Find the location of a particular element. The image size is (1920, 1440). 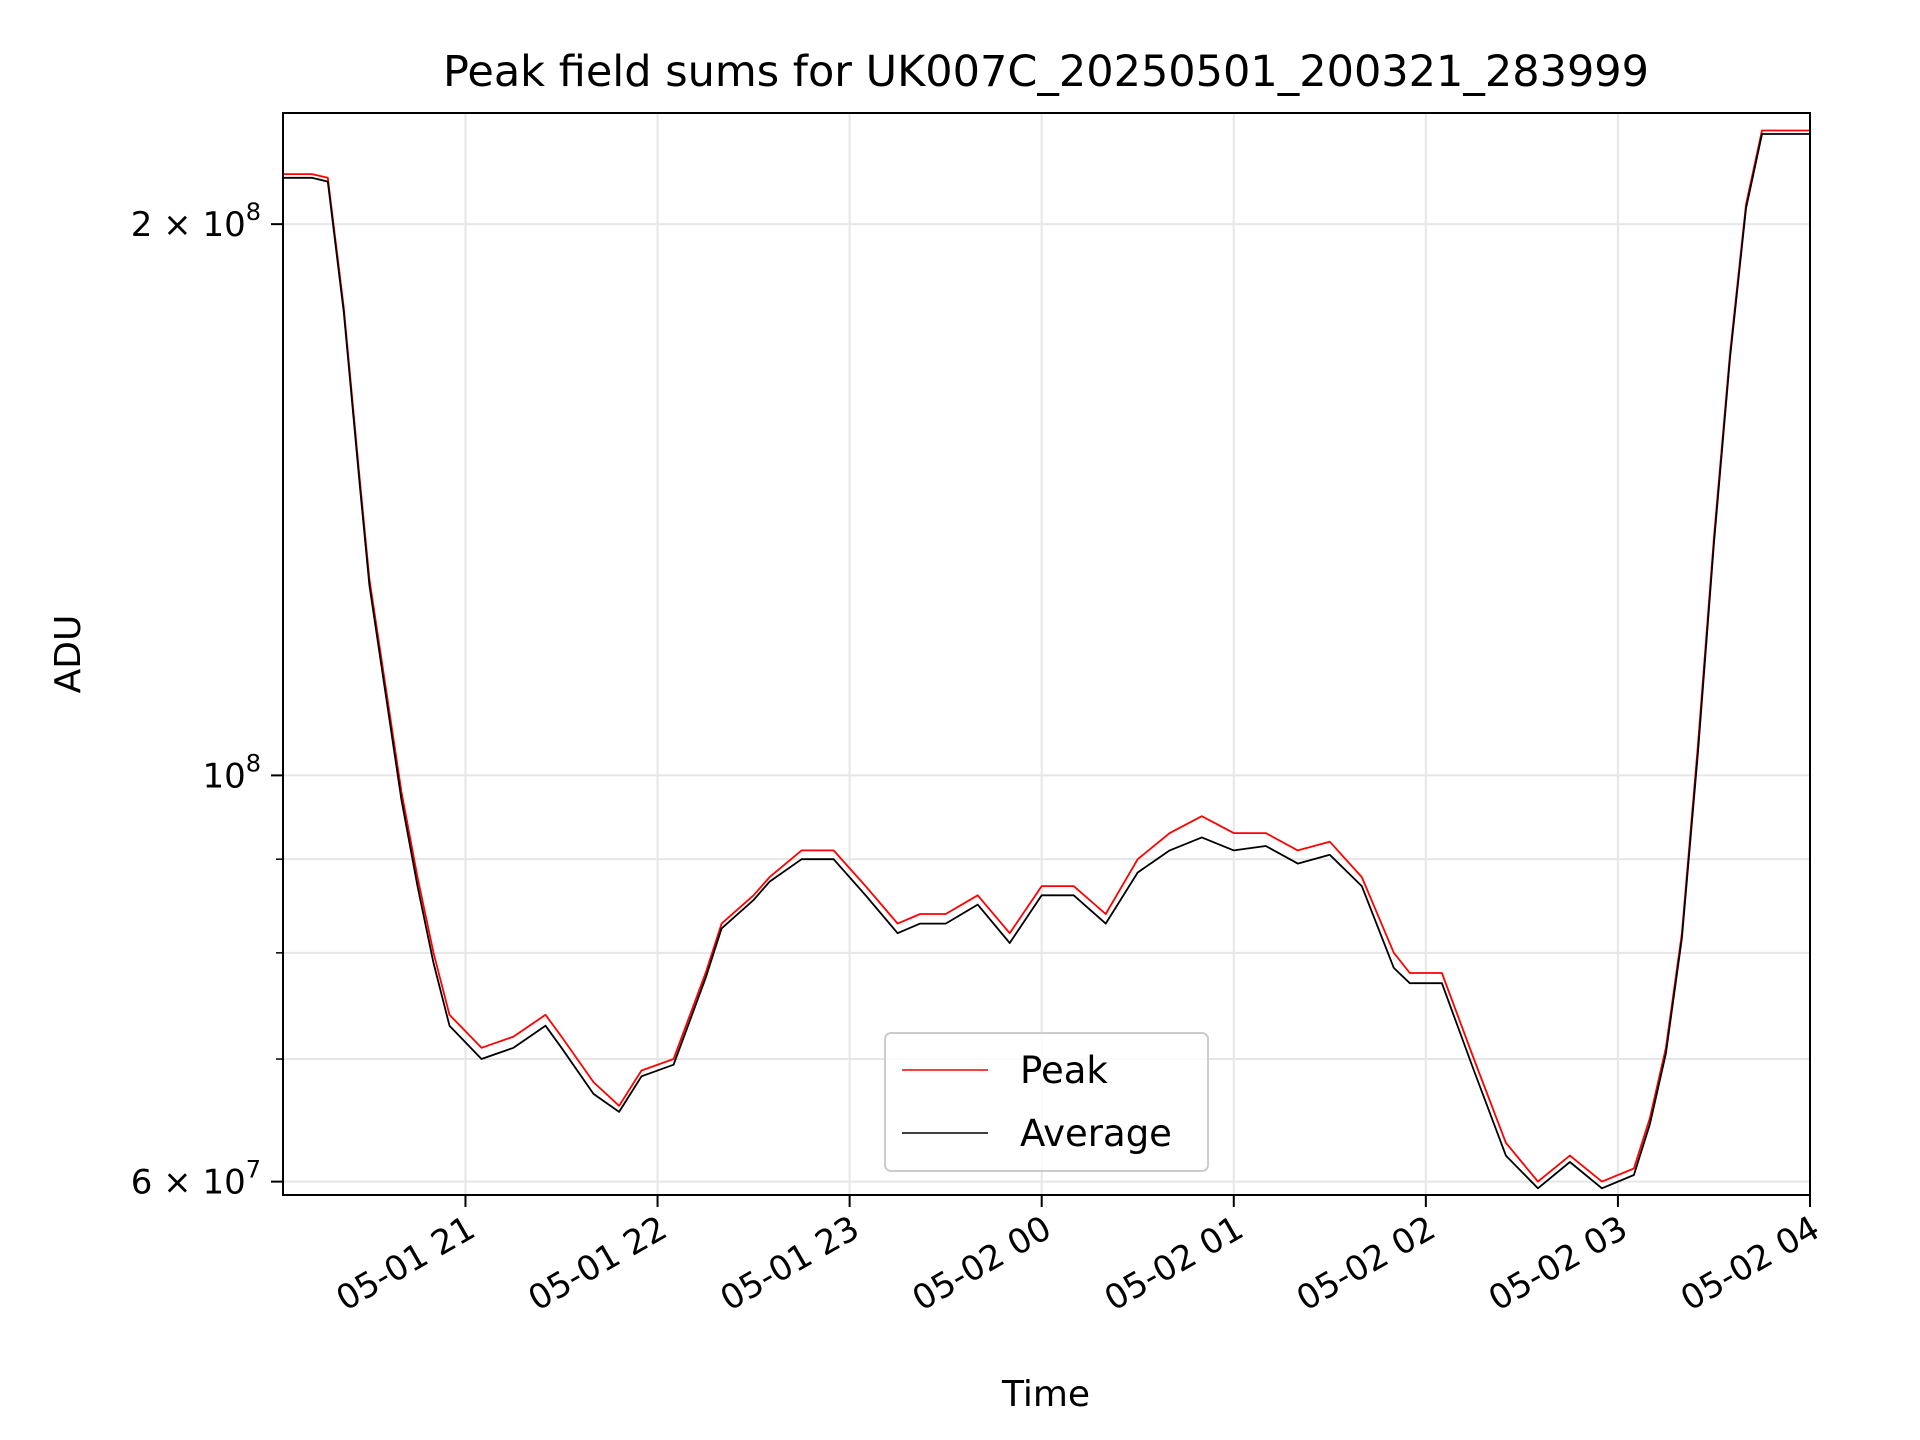

legend-label-peak: Peak is located at coordinates (1064, 1070).